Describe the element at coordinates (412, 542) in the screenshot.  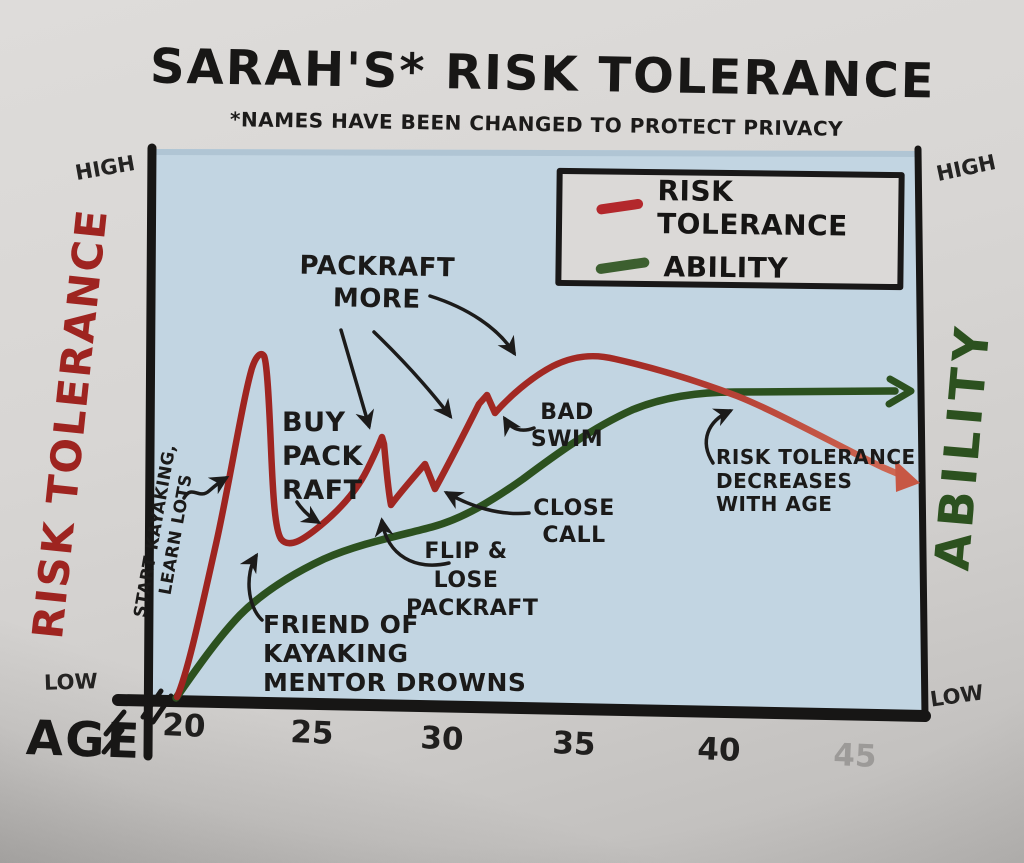
I see `arrow-flip-lose` at that location.